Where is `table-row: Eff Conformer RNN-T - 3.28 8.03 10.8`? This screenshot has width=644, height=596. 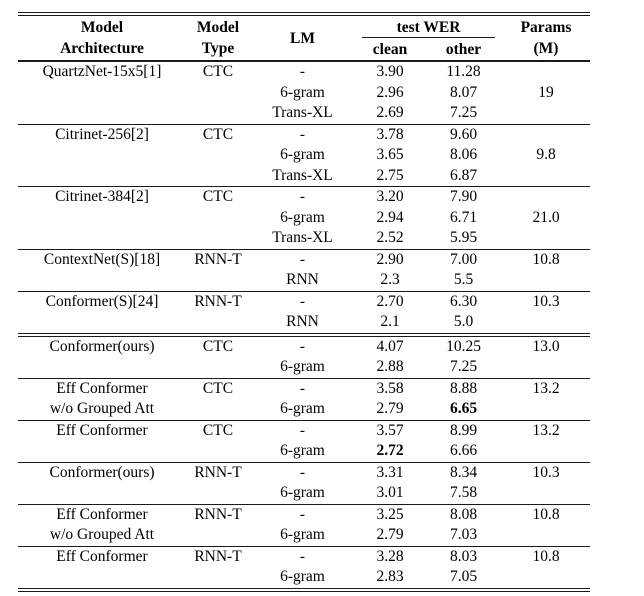
table-row: Eff Conformer RNN-T - 3.28 8.03 10.8 is located at coordinates (304, 556).